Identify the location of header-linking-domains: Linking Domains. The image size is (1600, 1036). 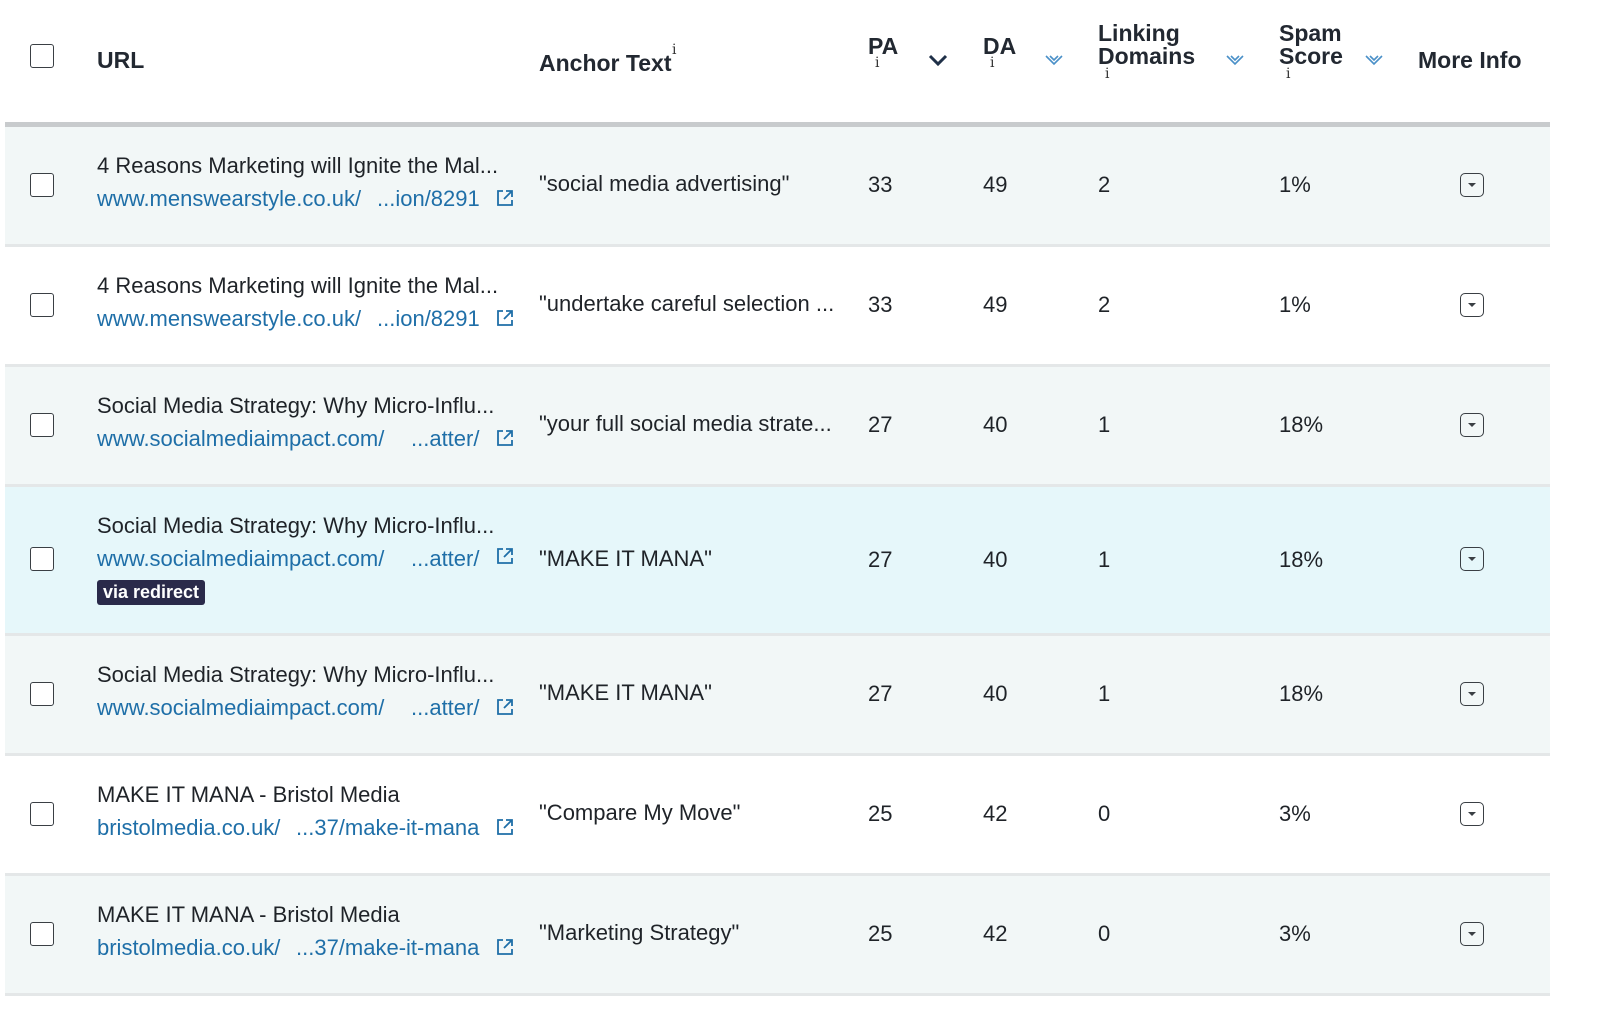
(1146, 45).